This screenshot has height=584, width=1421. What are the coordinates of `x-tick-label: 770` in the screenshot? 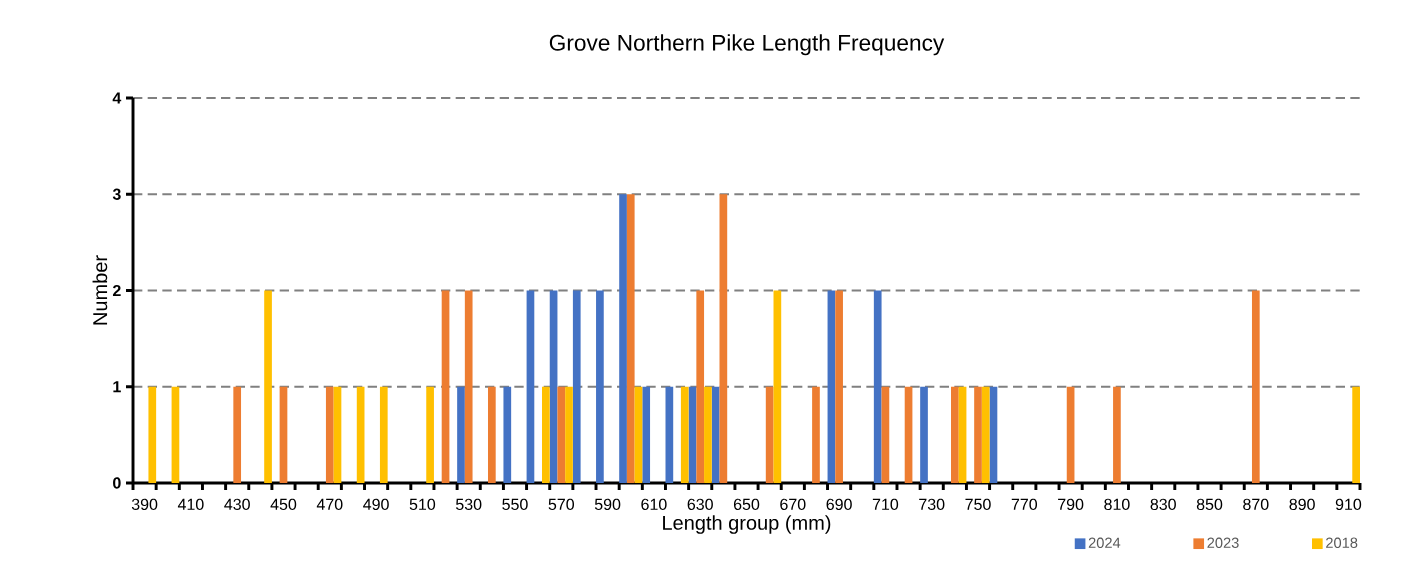 It's located at (1024, 504).